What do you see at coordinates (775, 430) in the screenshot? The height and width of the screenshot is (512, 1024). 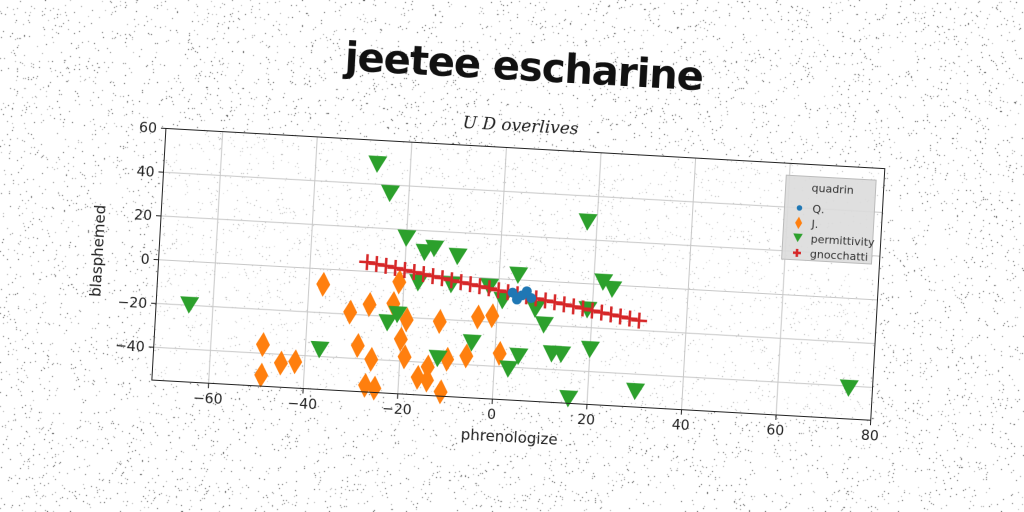 I see `x-tick-label: 60` at bounding box center [775, 430].